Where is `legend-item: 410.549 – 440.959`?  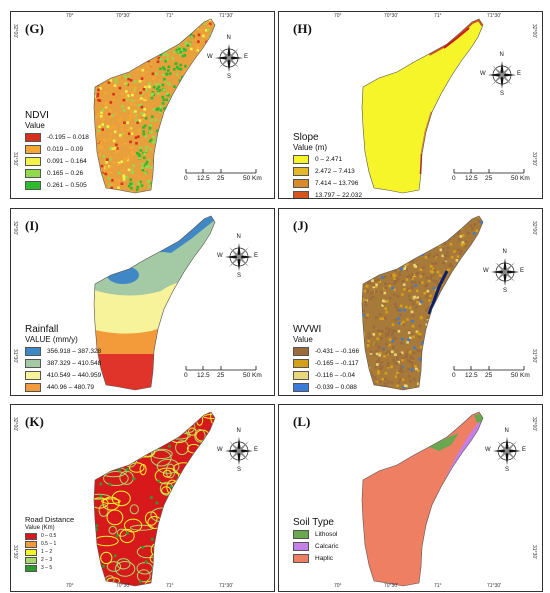
legend-item: 410.549 – 440.959 is located at coordinates (63, 375).